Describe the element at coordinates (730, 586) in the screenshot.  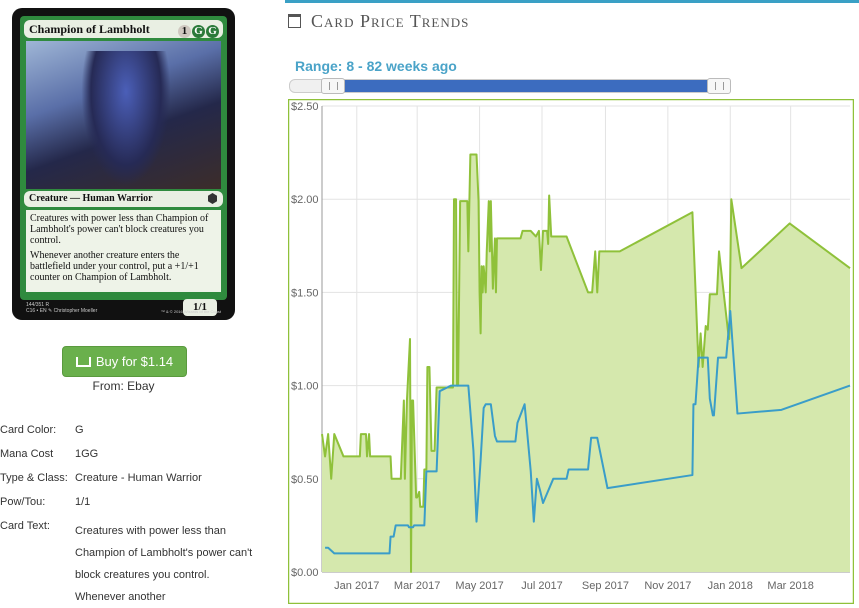
I see `x-tick-label: Jan 2018` at that location.